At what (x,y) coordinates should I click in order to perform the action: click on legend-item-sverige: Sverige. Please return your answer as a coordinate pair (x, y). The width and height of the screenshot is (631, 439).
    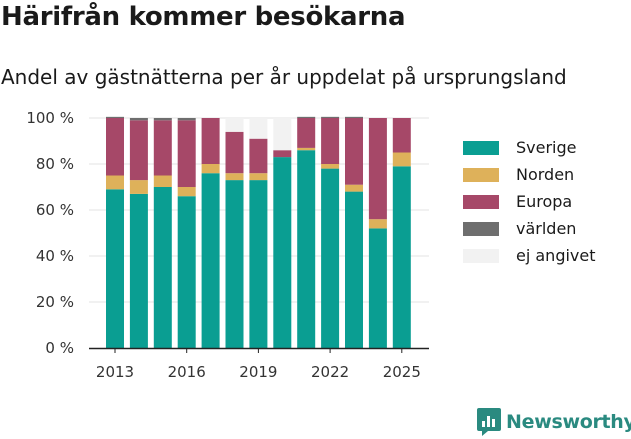
    Looking at the image, I should click on (529, 147).